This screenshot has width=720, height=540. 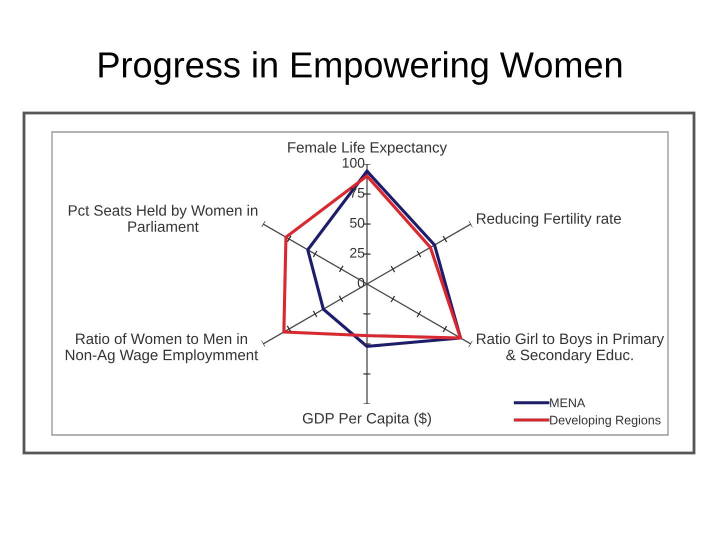 What do you see at coordinates (366, 419) in the screenshot?
I see `spoke-label: GDP Per Capita ($)` at bounding box center [366, 419].